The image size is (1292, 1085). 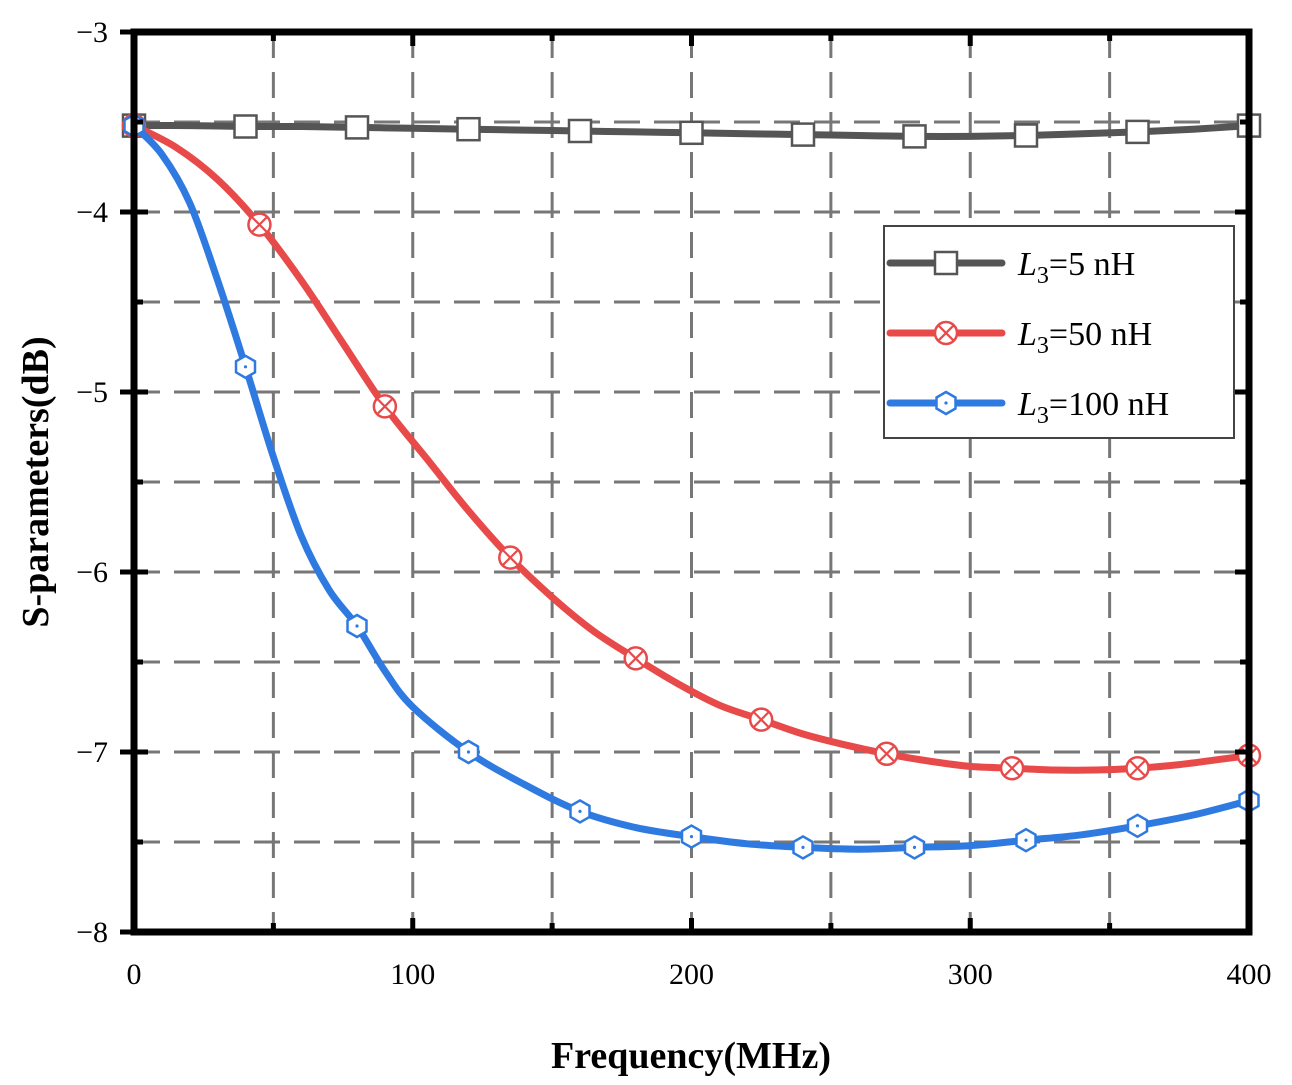 I want to click on legend-label-rest: =100 nH, so click(x=1109, y=404).